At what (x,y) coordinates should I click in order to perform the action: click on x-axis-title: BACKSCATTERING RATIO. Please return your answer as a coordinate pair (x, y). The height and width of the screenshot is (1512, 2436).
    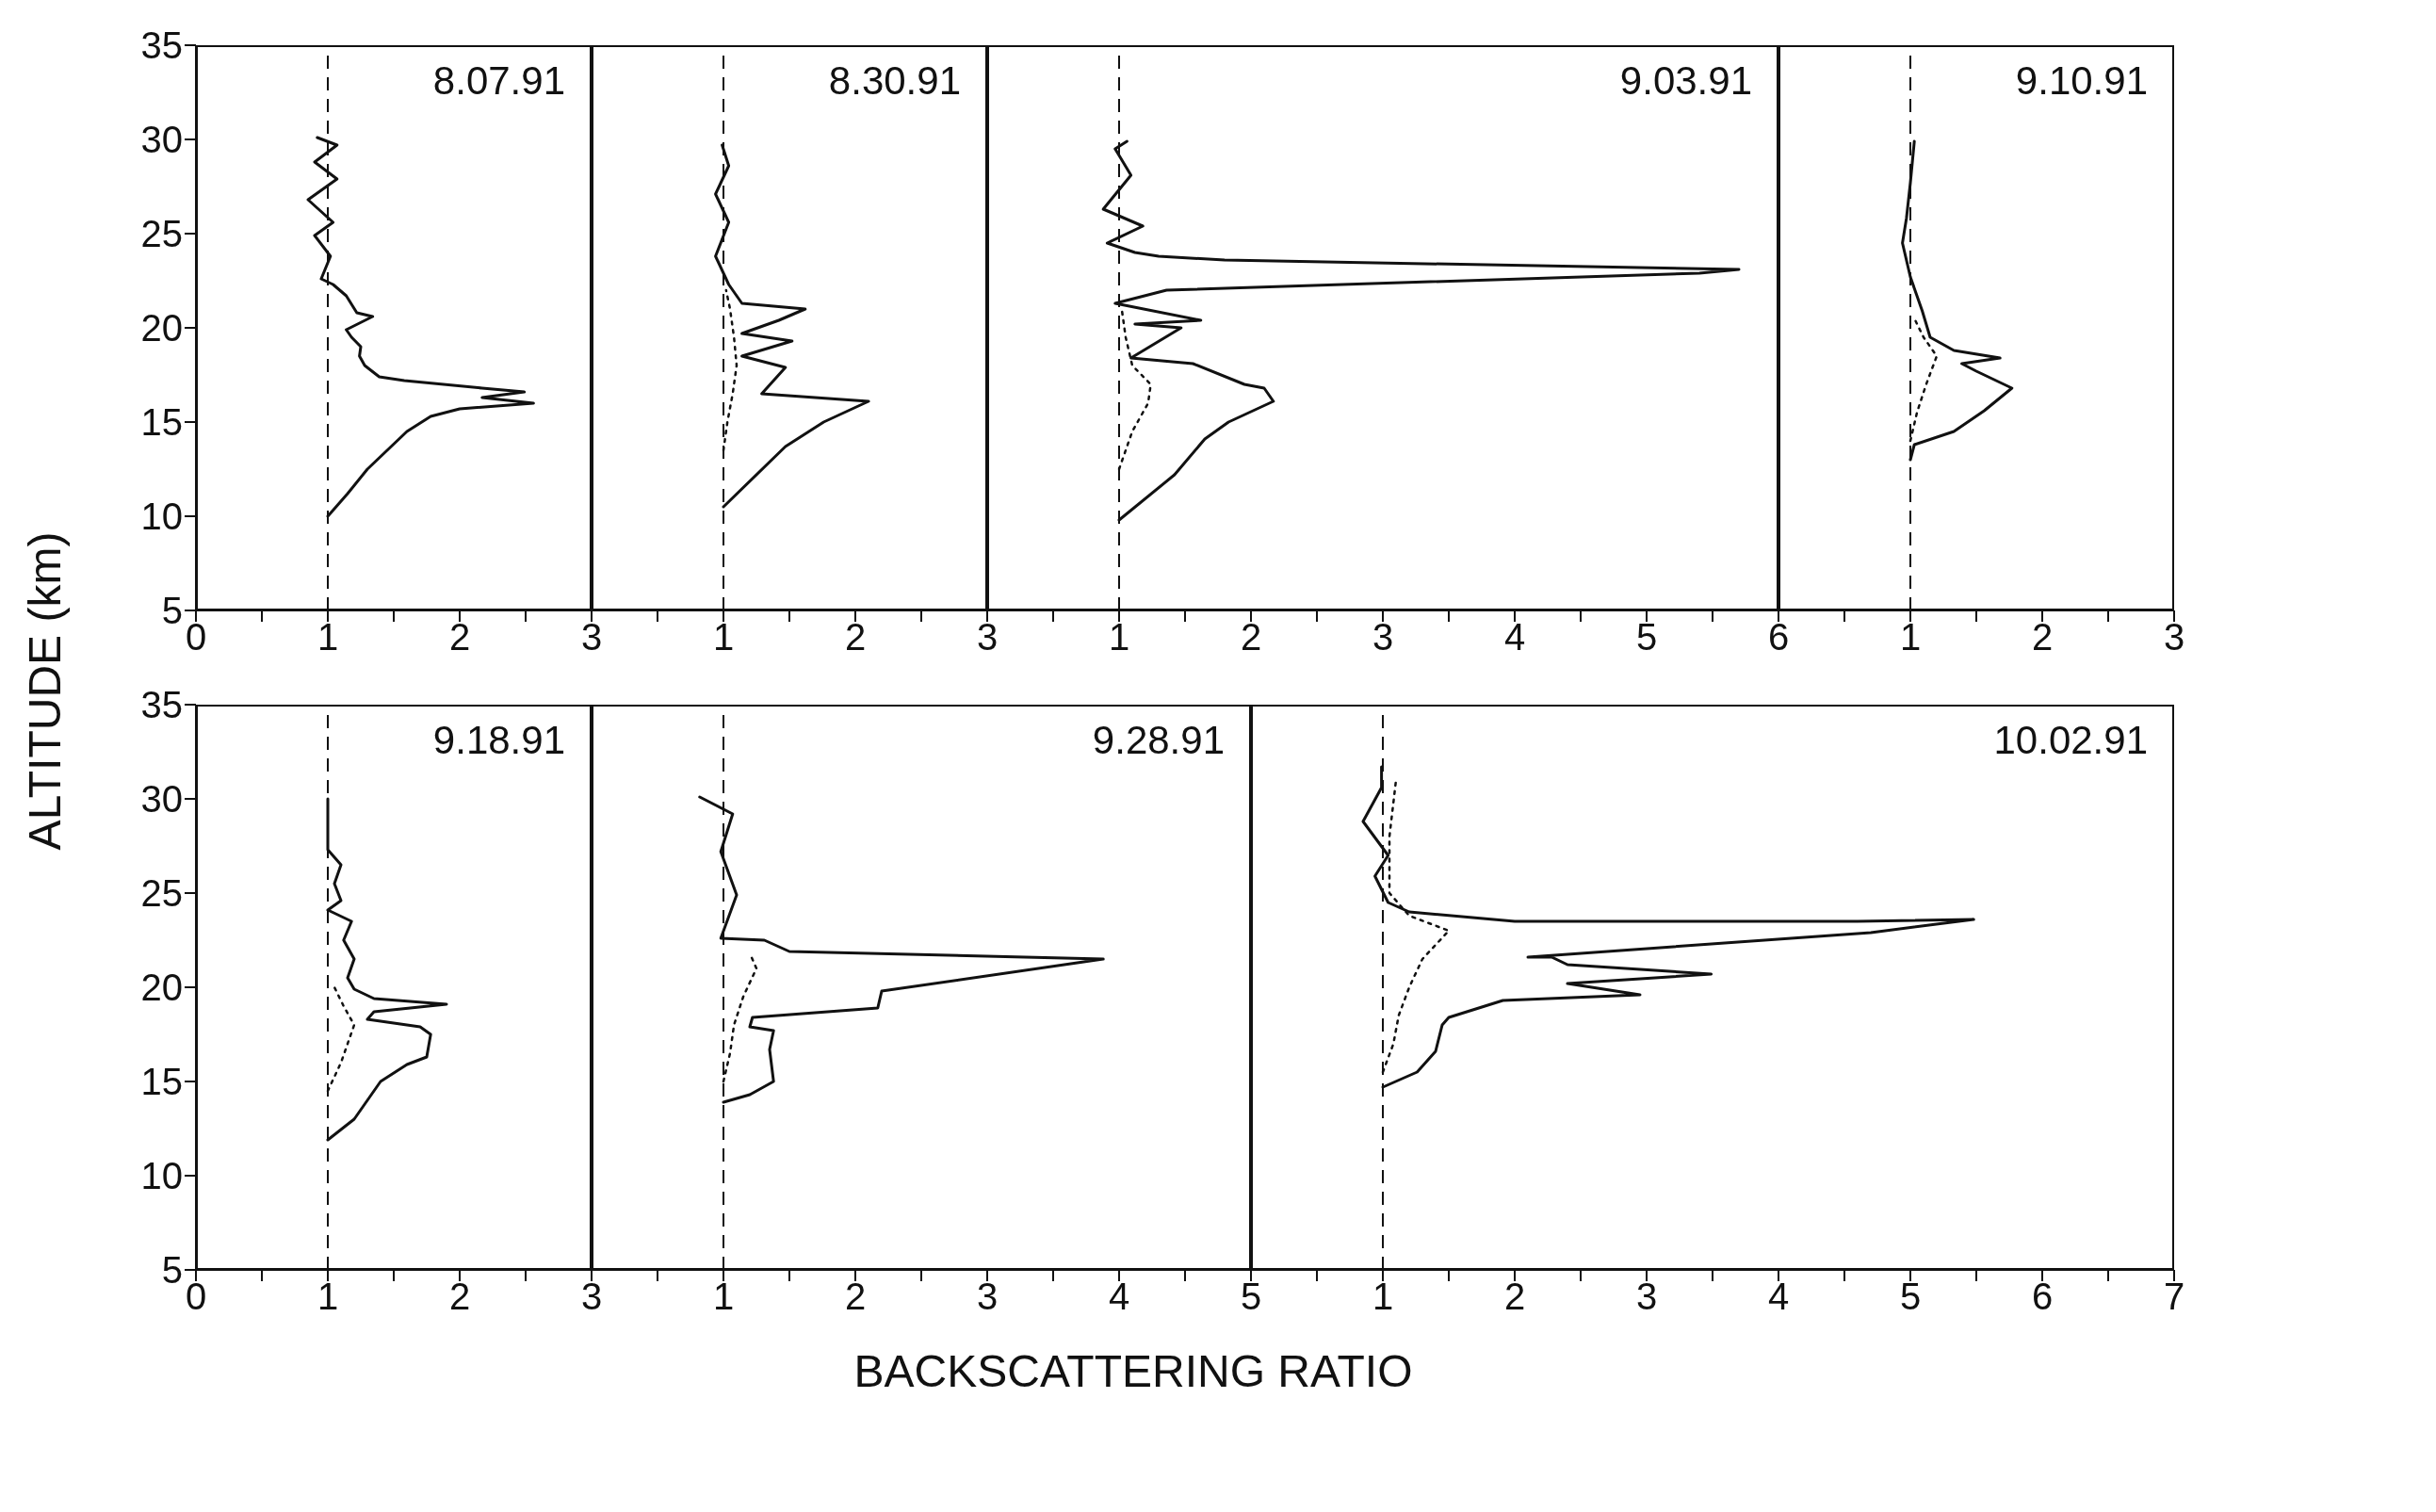
    Looking at the image, I should click on (1133, 1371).